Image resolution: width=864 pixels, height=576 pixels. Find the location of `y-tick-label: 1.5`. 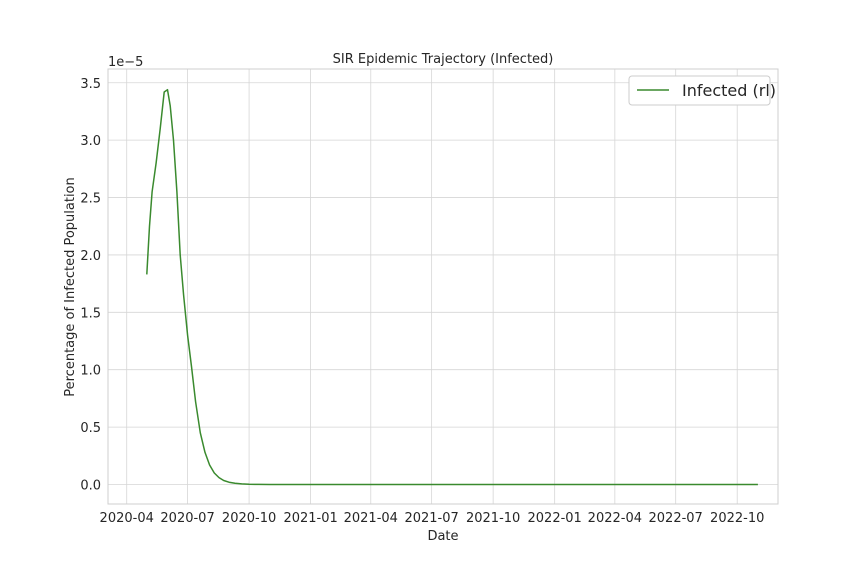

y-tick-label: 1.5 is located at coordinates (90, 313).